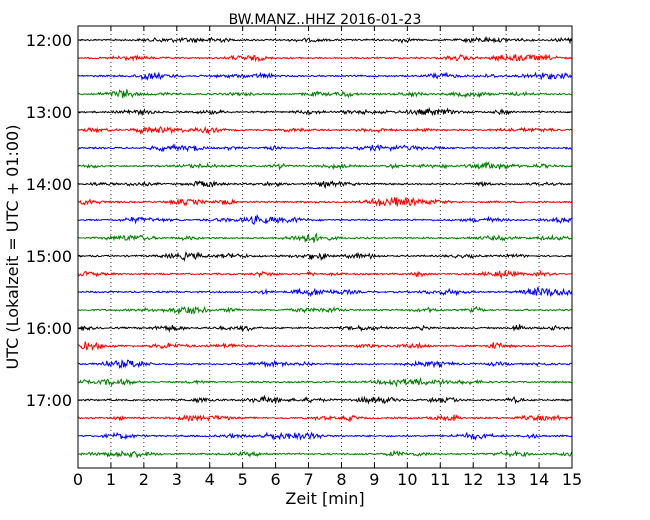  I want to click on x-tick-label: 11, so click(440, 479).